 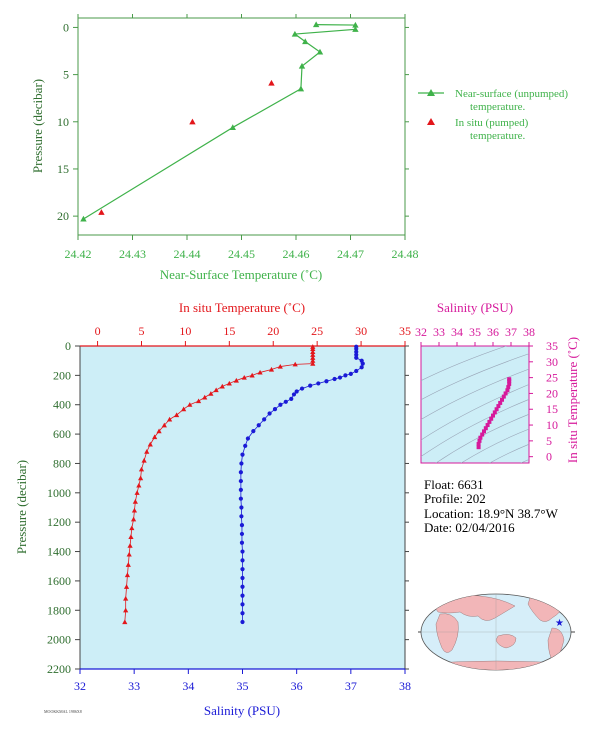 I want to click on temp-tick-label: 30, so click(x=361, y=331).